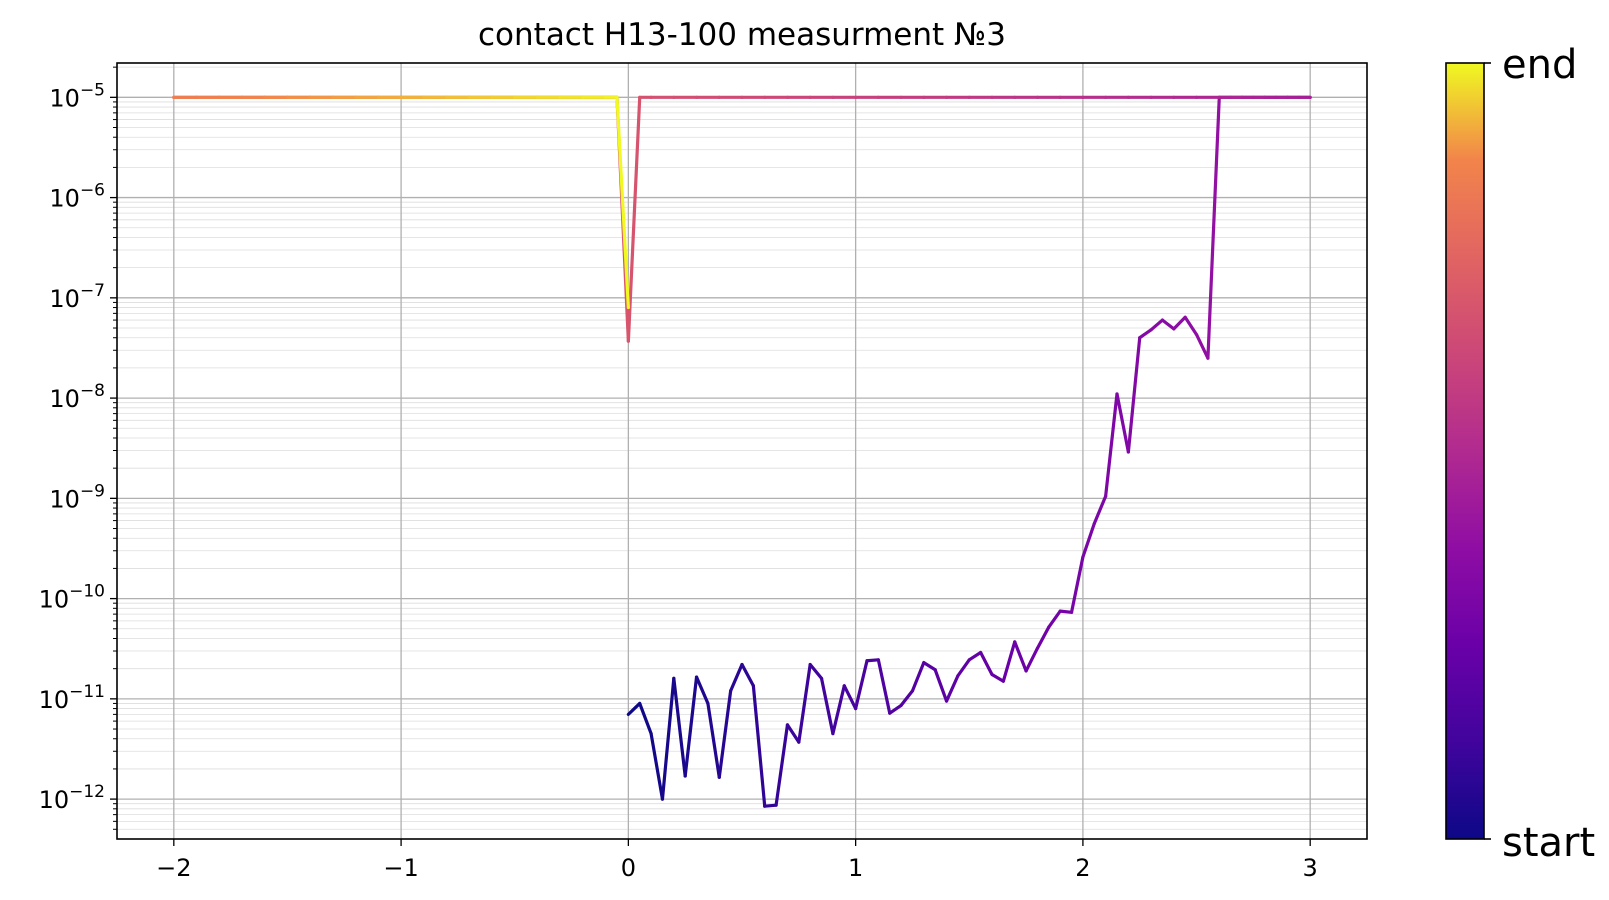 This screenshot has height=900, width=1609. I want to click on y-tick-label: 10⁻⁸, so click(77, 397).